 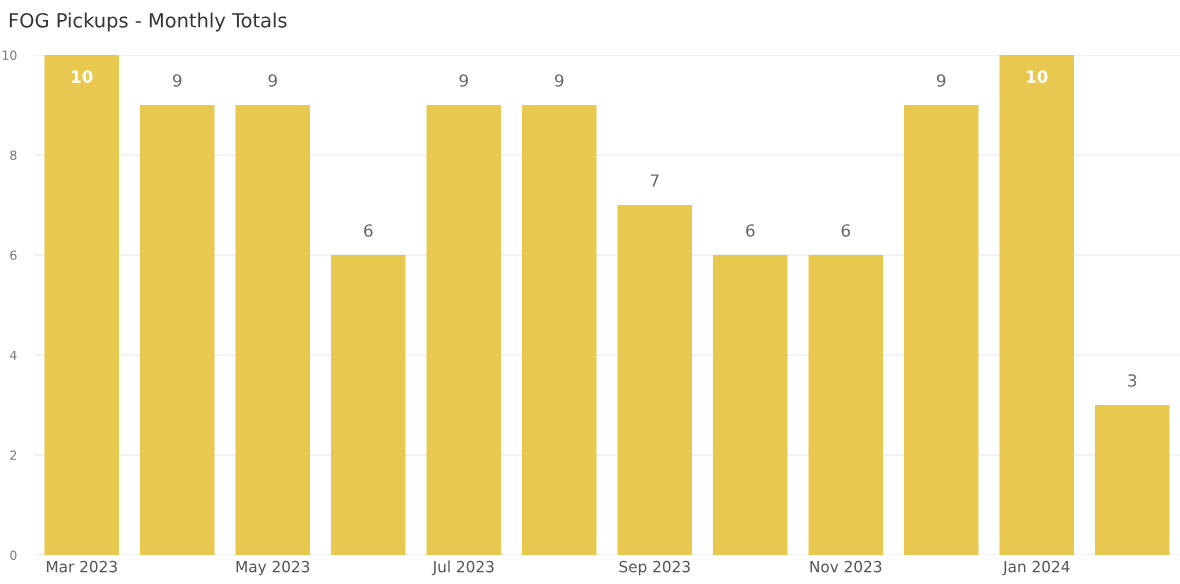 What do you see at coordinates (654, 180) in the screenshot?
I see `data-label: 7` at bounding box center [654, 180].